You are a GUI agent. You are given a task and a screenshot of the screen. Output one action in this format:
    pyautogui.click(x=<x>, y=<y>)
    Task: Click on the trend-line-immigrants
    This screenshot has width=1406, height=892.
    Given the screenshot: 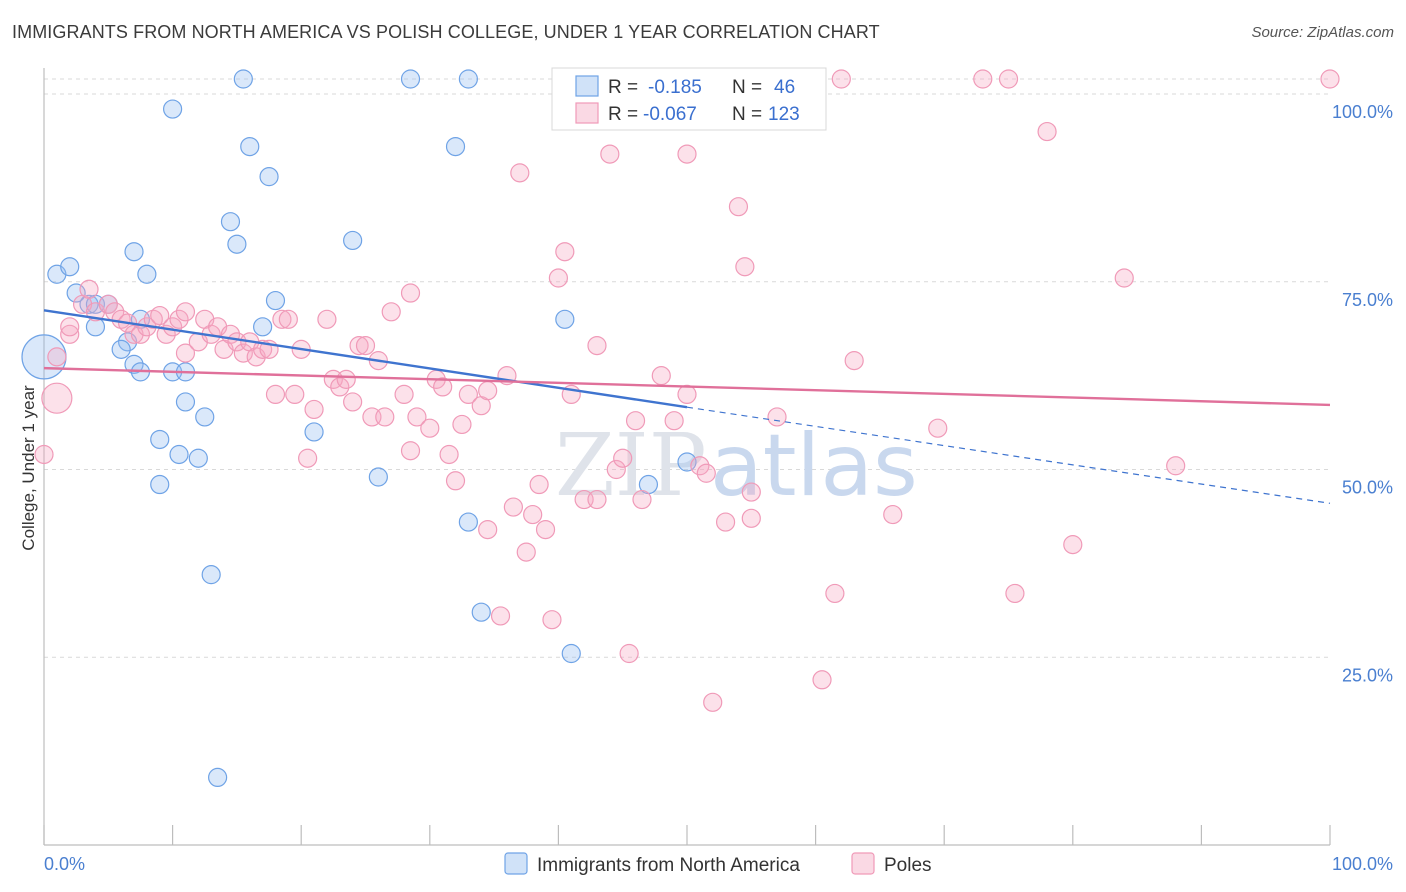 What is the action you would take?
    pyautogui.click(x=365, y=359)
    